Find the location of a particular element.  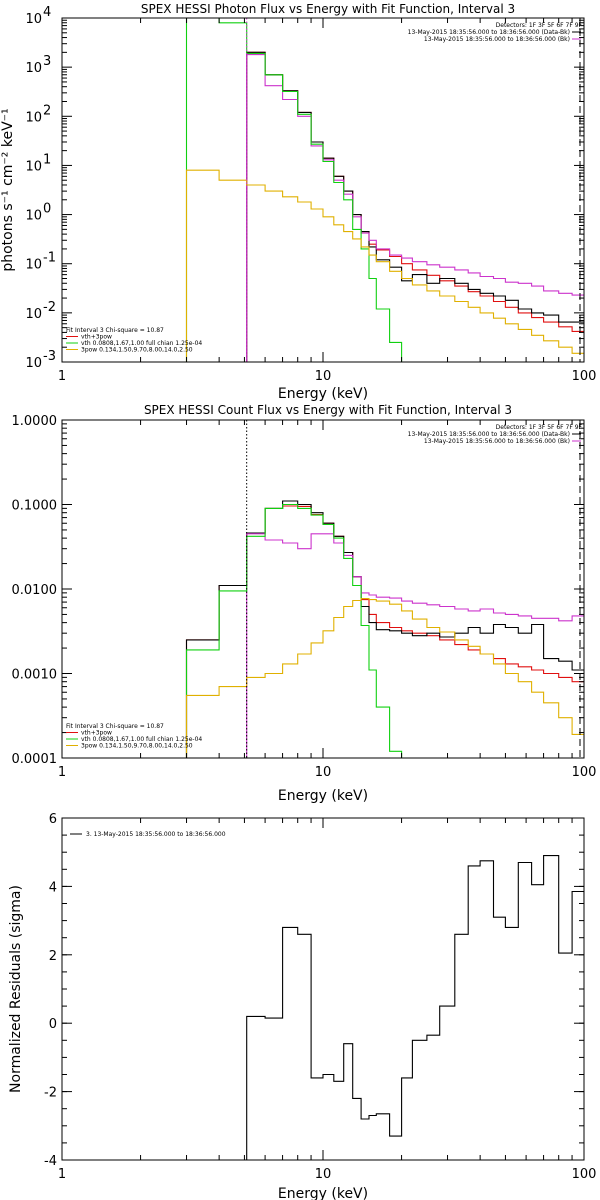

y-tick-label: -2 is located at coordinates (50, 1093).